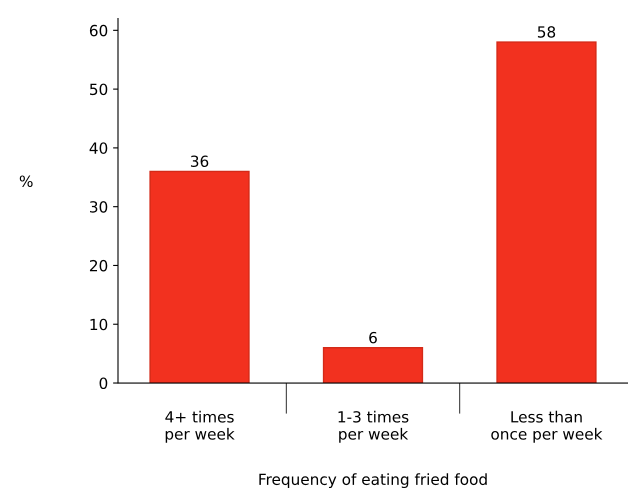 The width and height of the screenshot is (628, 502). I want to click on data-label: 6, so click(373, 338).